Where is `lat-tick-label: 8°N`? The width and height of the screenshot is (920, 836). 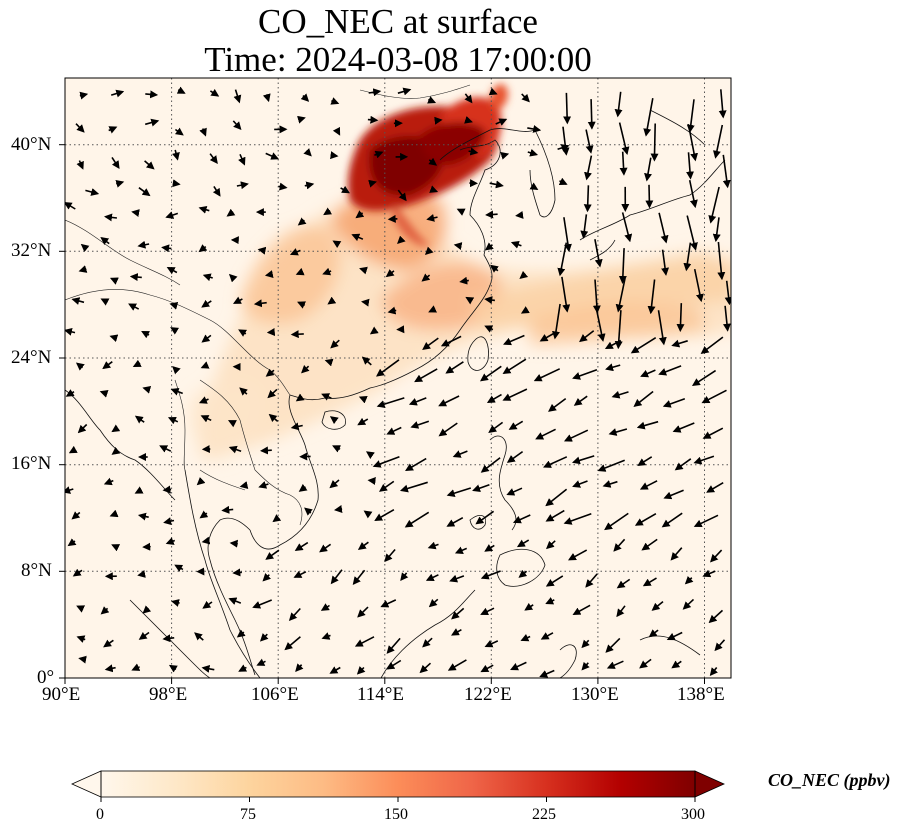
lat-tick-label: 8°N is located at coordinates (36, 570).